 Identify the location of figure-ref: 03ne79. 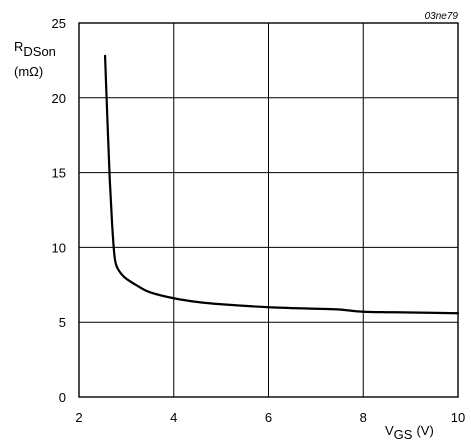
(442, 16).